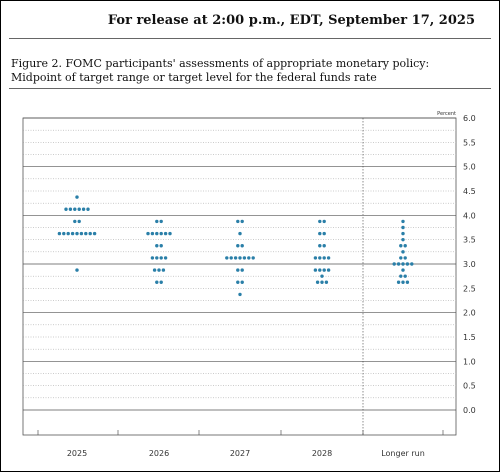  Describe the element at coordinates (240, 432) in the screenshot. I see `x-axis-ticks` at that location.